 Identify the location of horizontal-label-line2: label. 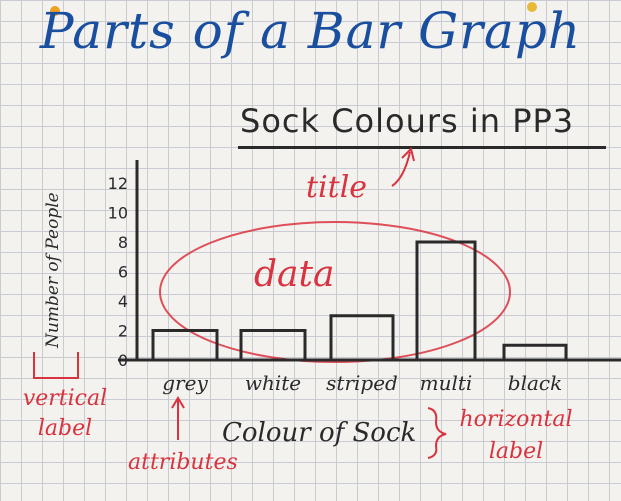
(516, 451).